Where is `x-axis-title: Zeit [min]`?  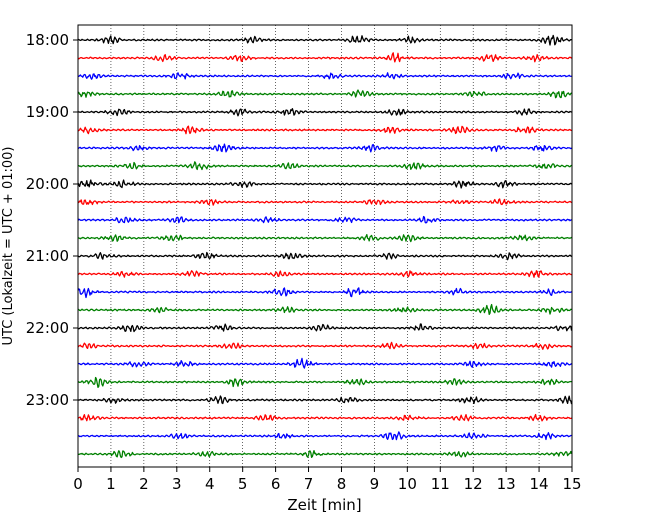
x-axis-title: Zeit [min] is located at coordinates (324, 505).